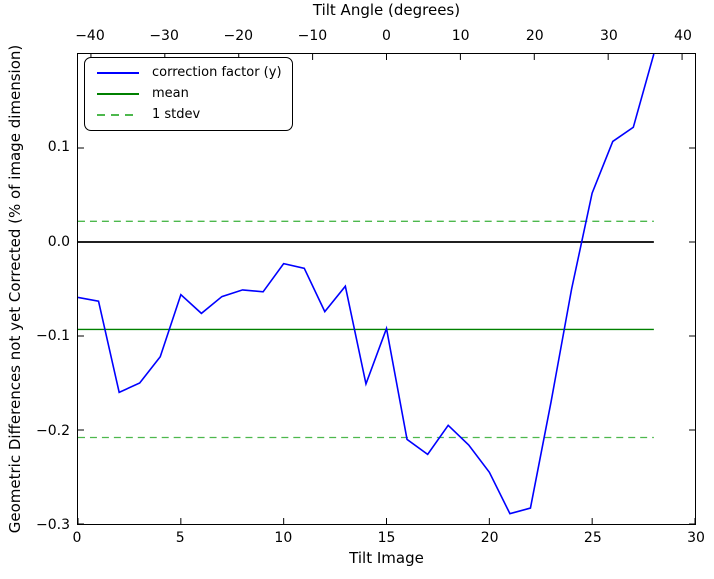 This screenshot has width=714, height=579. Describe the element at coordinates (118, 115) in the screenshot. I see `legend-line-sample-green-dashed` at that location.